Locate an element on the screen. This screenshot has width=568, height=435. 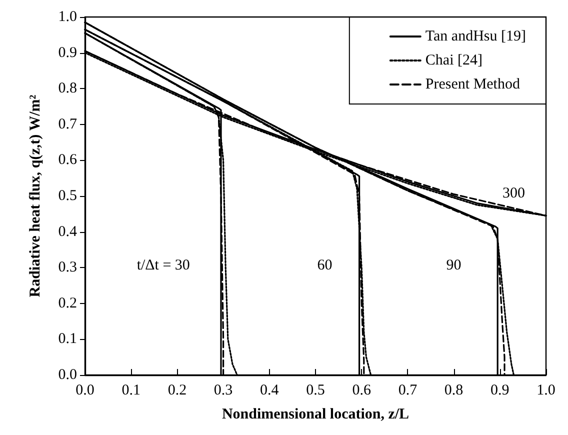
legend-label: Tan andHsu [19] is located at coordinates (475, 36).